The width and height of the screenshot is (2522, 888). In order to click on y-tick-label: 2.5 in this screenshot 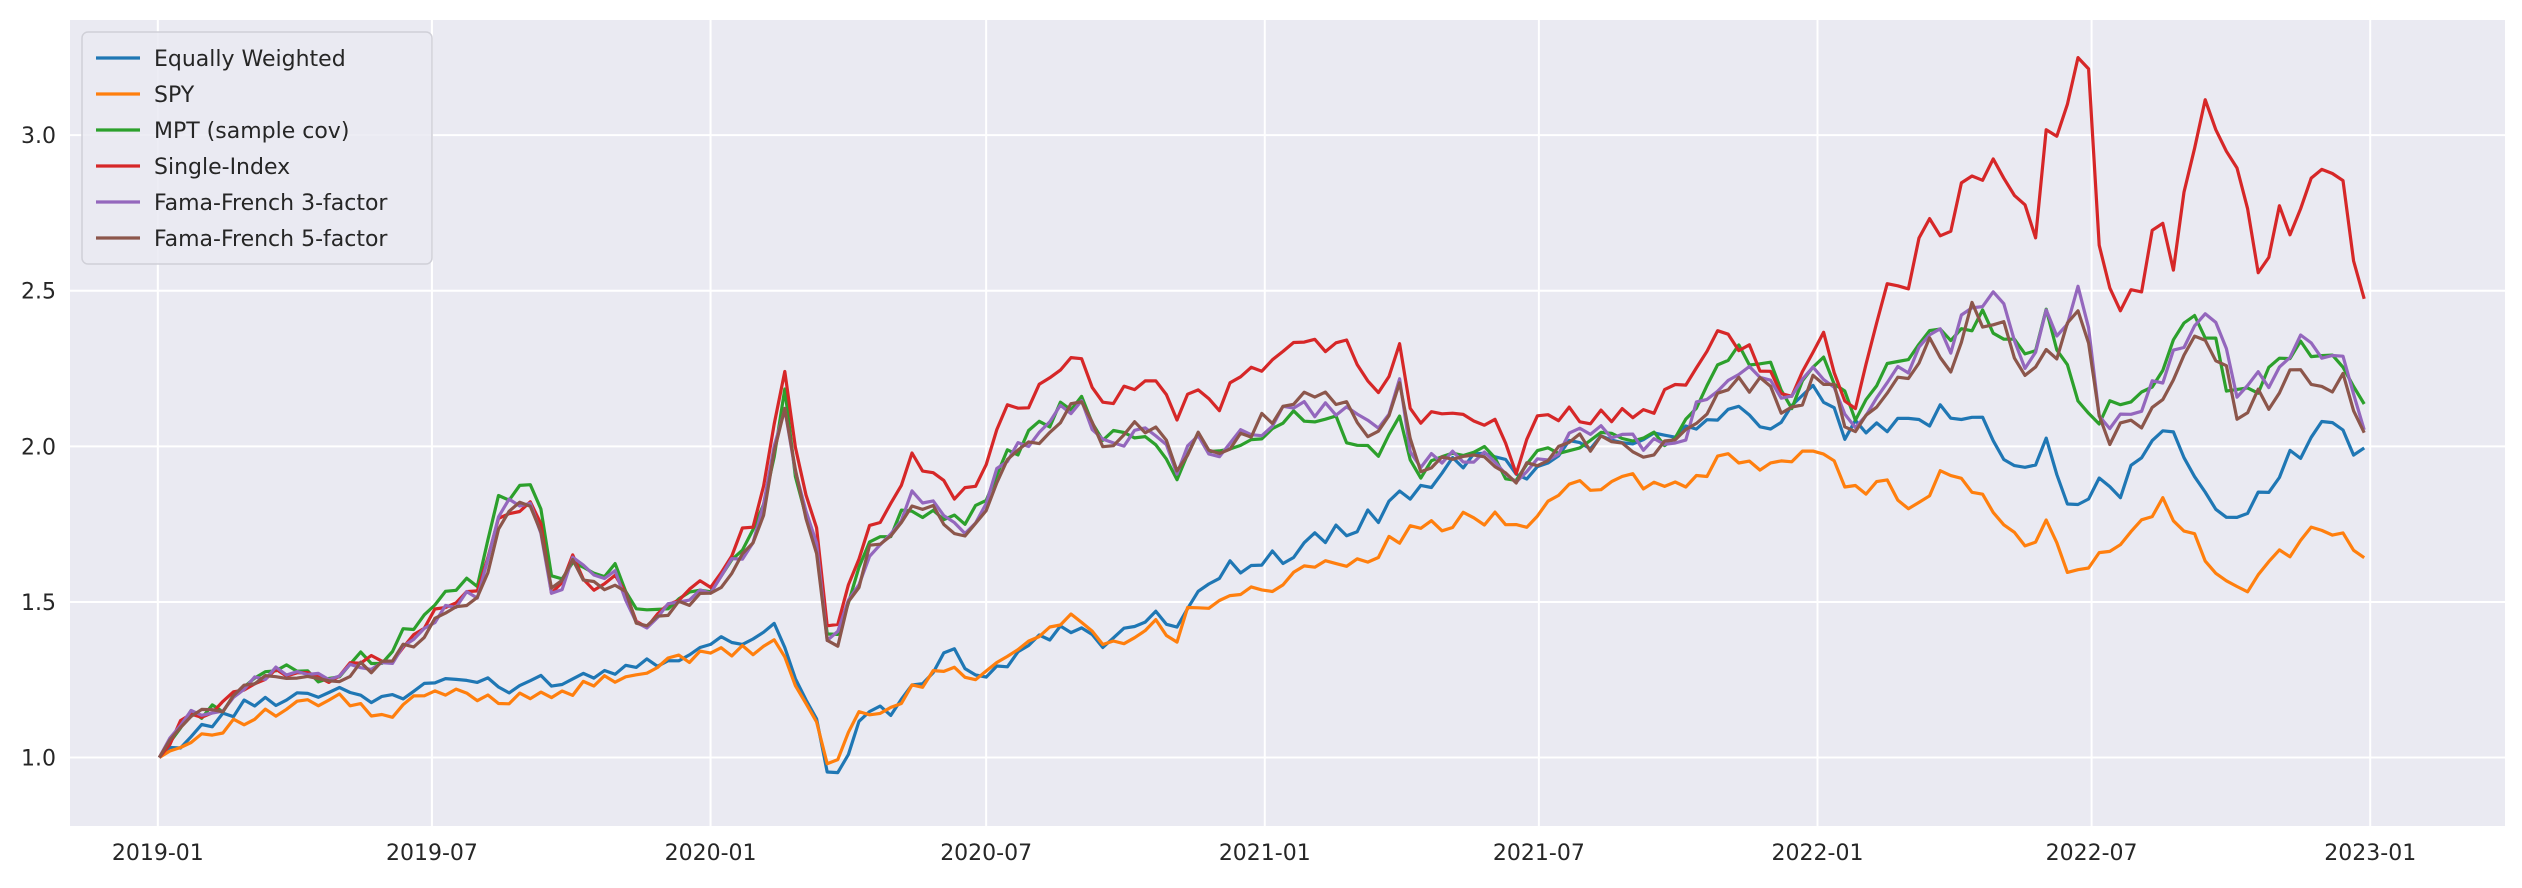, I will do `click(38, 292)`.